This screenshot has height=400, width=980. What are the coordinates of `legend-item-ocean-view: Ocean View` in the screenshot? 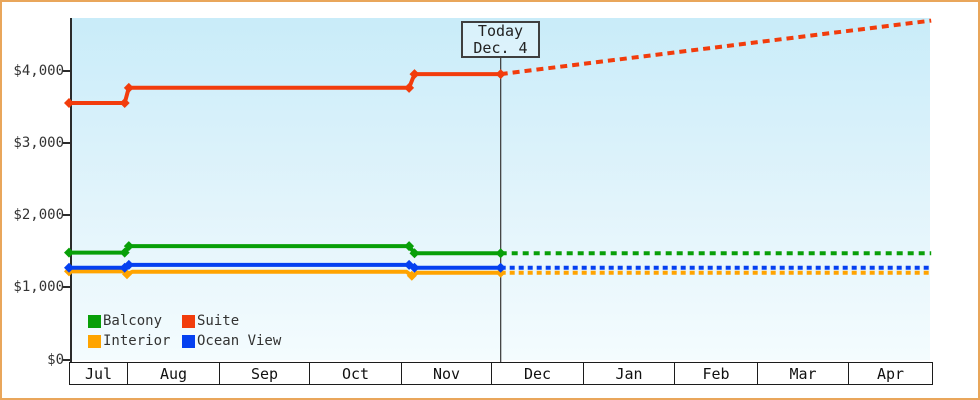 It's located at (231, 341).